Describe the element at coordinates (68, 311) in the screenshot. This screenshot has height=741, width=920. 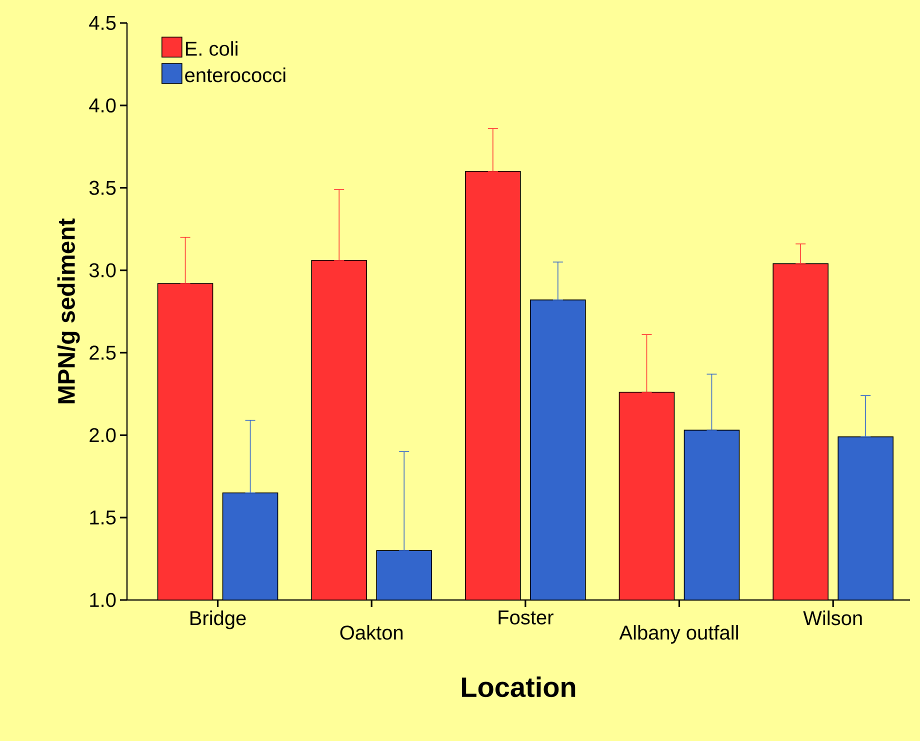
I see `y-axis-title: MPN/g sediment` at that location.